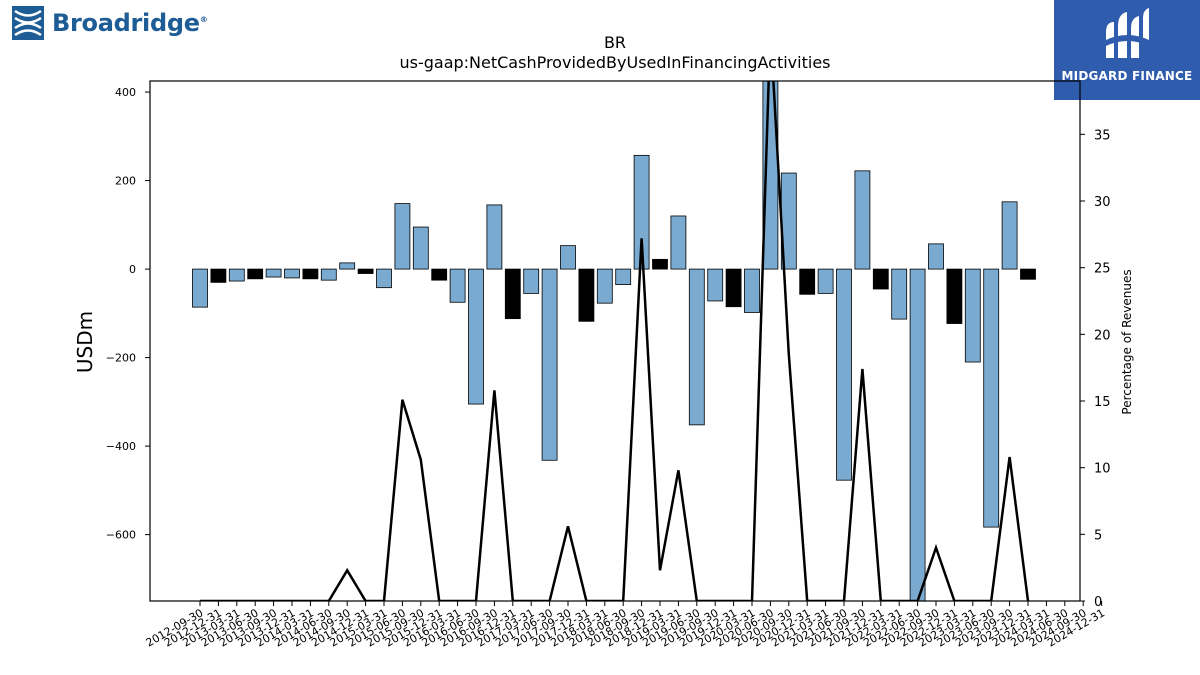 The height and width of the screenshot is (675, 1200). I want to click on midgard-finance-logo: MIDGARD FINANCE, so click(1127, 50).